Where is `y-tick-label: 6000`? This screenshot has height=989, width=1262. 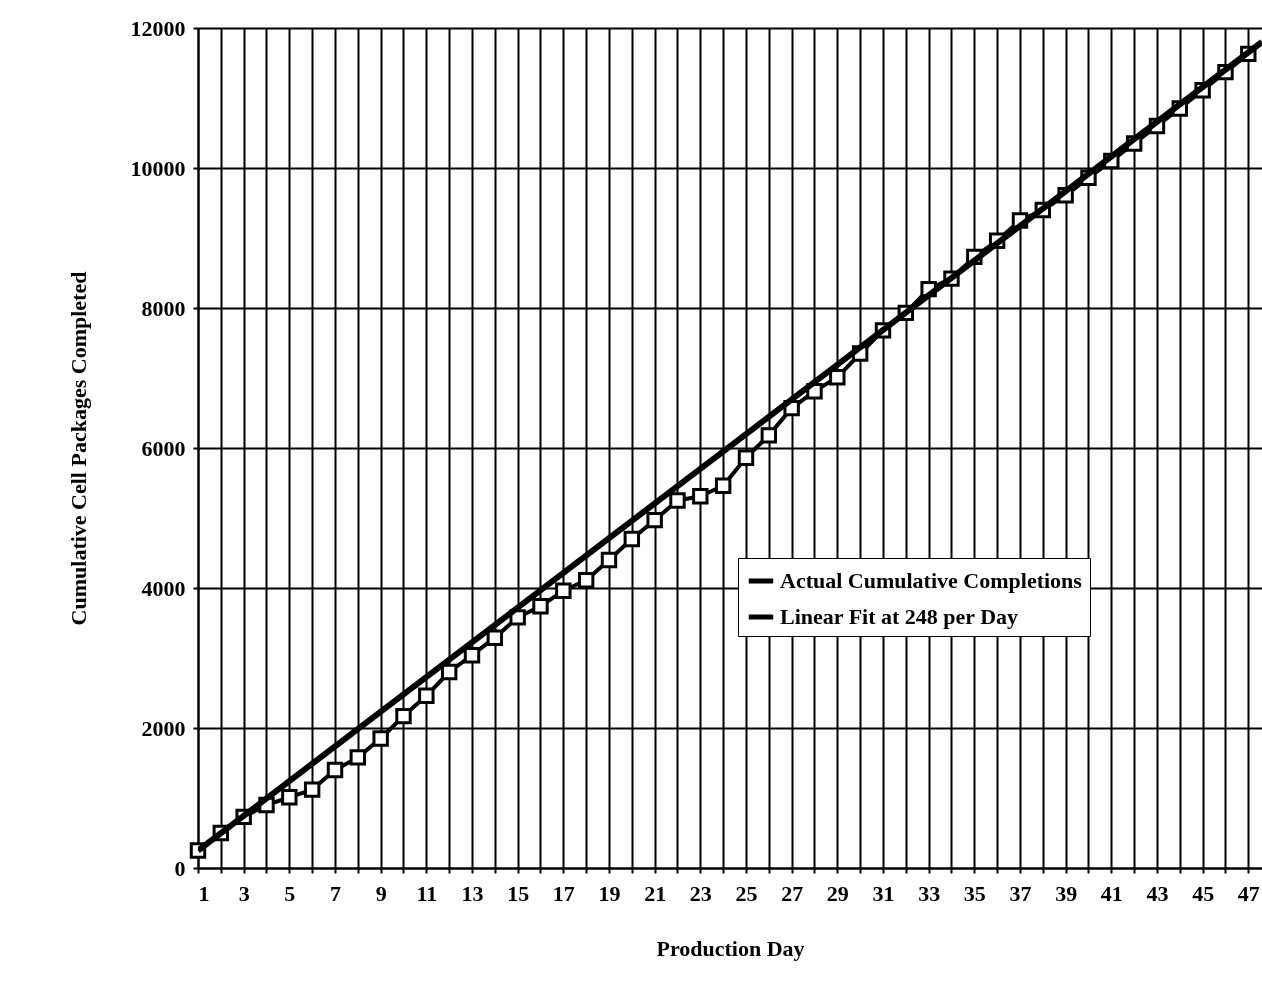 y-tick-label: 6000 is located at coordinates (163, 448).